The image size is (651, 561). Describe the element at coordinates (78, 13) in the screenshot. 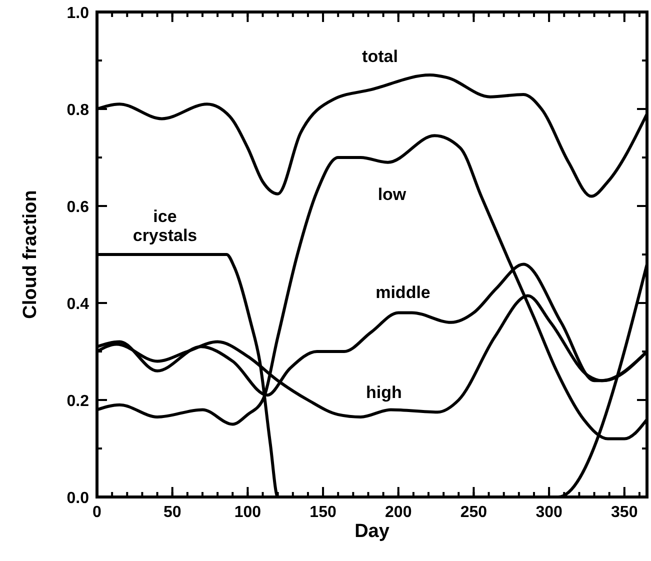

I see `y-tick-label: 1.0` at that location.